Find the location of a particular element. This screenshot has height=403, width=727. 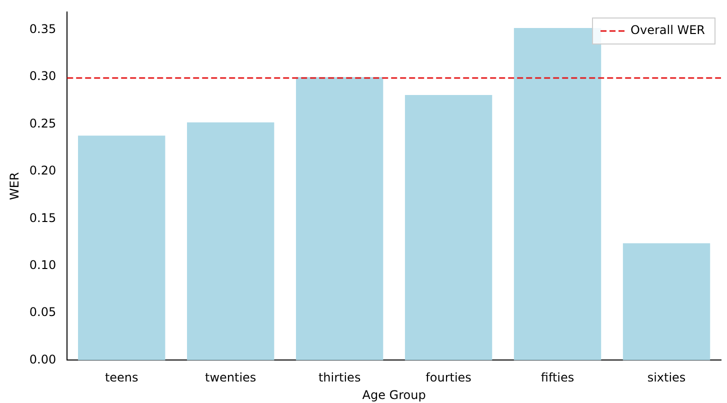

y-tick-label: 0.15 is located at coordinates (42, 217).